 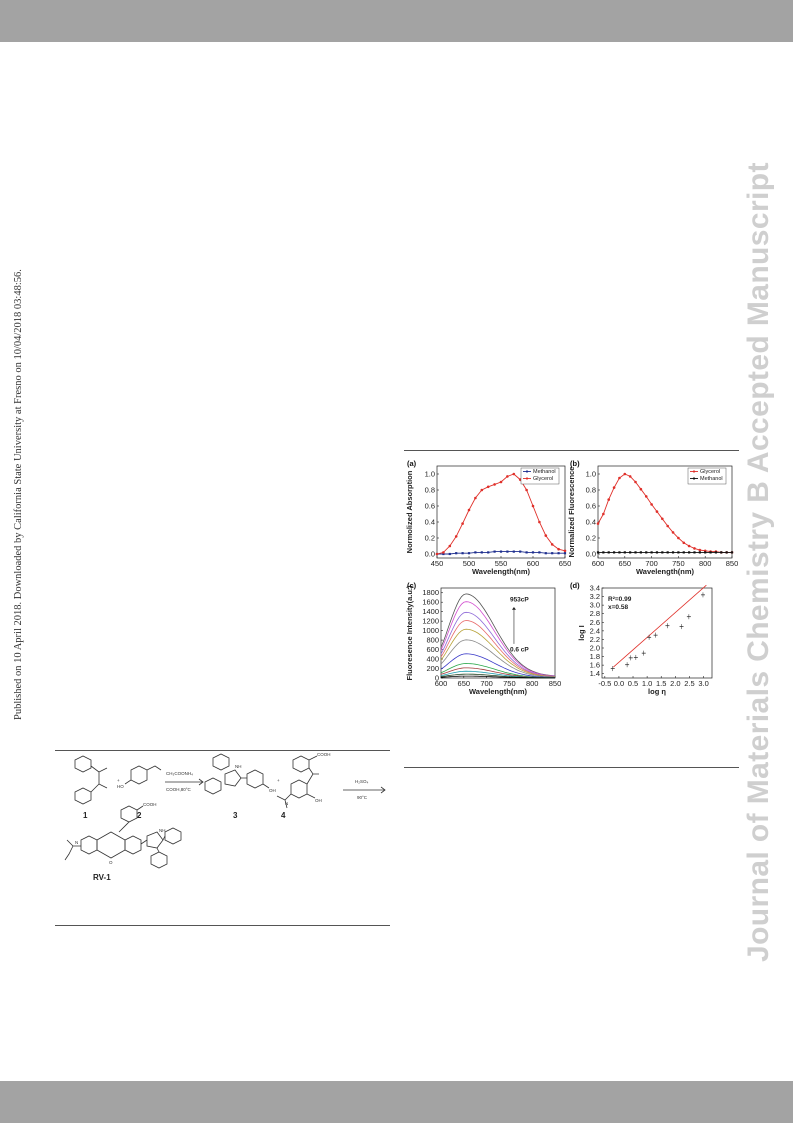 What do you see at coordinates (703, 683) in the screenshot?
I see `x-tick-label: 3.0` at bounding box center [703, 683].